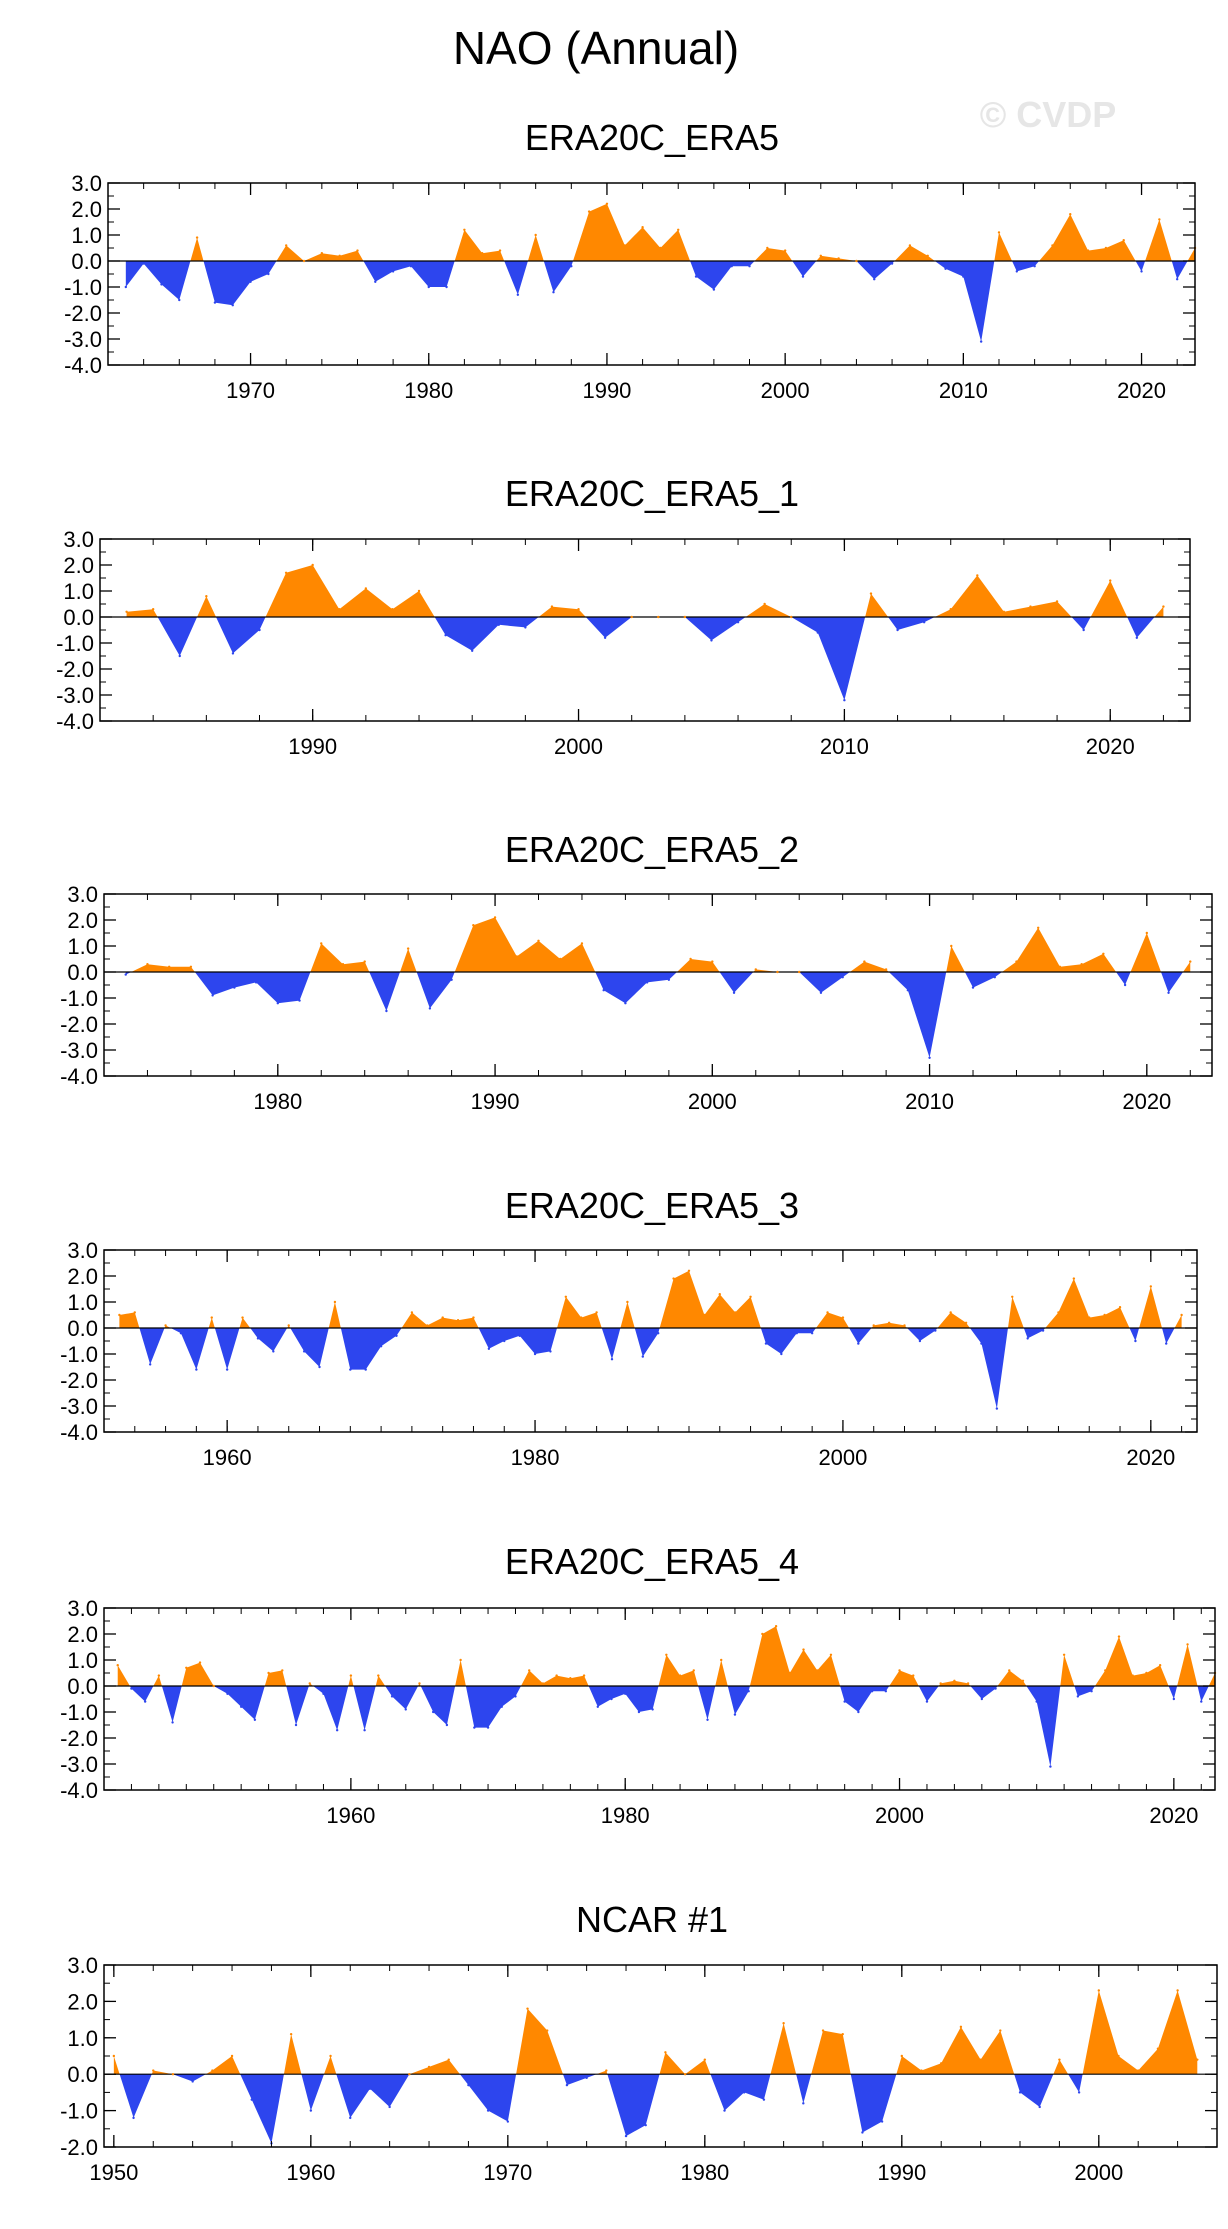  What do you see at coordinates (507, 2172) in the screenshot?
I see `x-tick-label: 1970` at bounding box center [507, 2172].